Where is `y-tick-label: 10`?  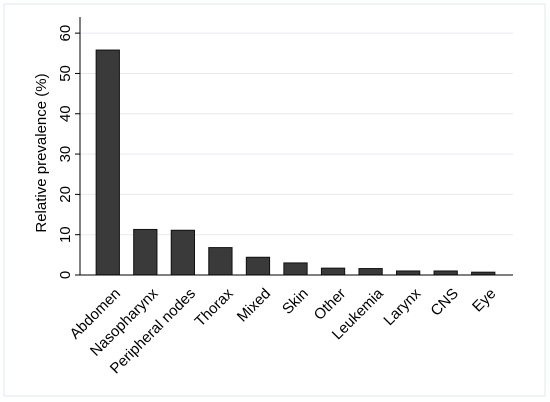
y-tick-label: 10 is located at coordinates (65, 234).